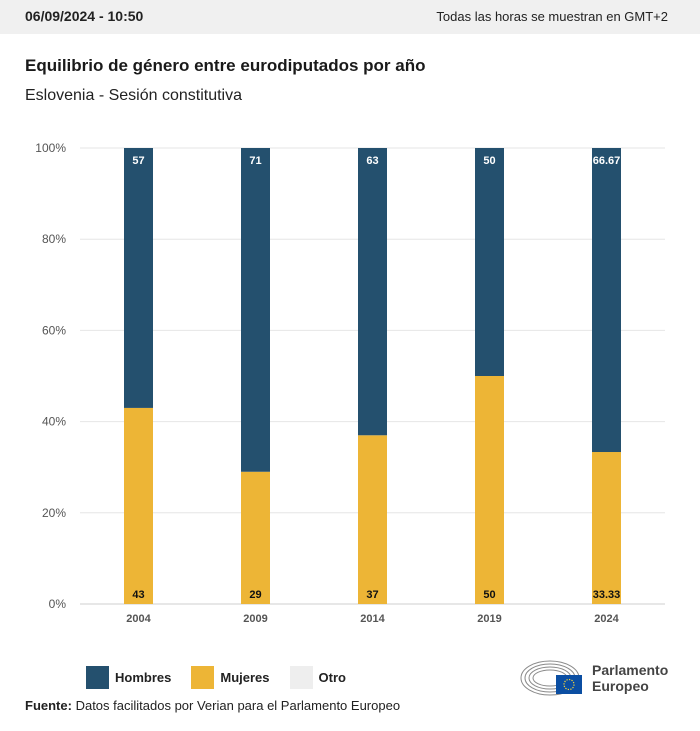  I want to click on data-label-mujeres: 37, so click(372, 595).